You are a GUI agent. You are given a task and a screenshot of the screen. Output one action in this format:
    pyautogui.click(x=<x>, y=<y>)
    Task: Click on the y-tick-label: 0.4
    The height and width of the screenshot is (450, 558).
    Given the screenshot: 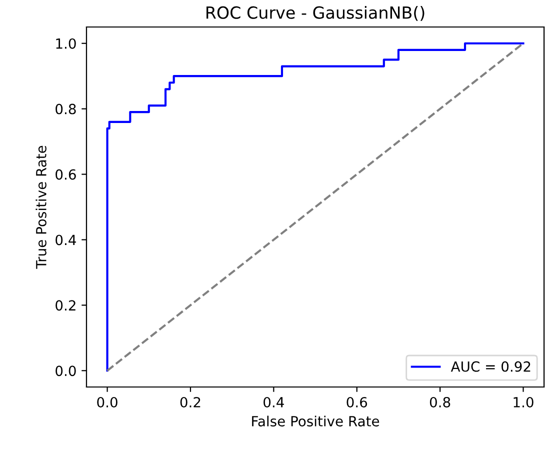 What is the action you would take?
    pyautogui.click(x=66, y=240)
    